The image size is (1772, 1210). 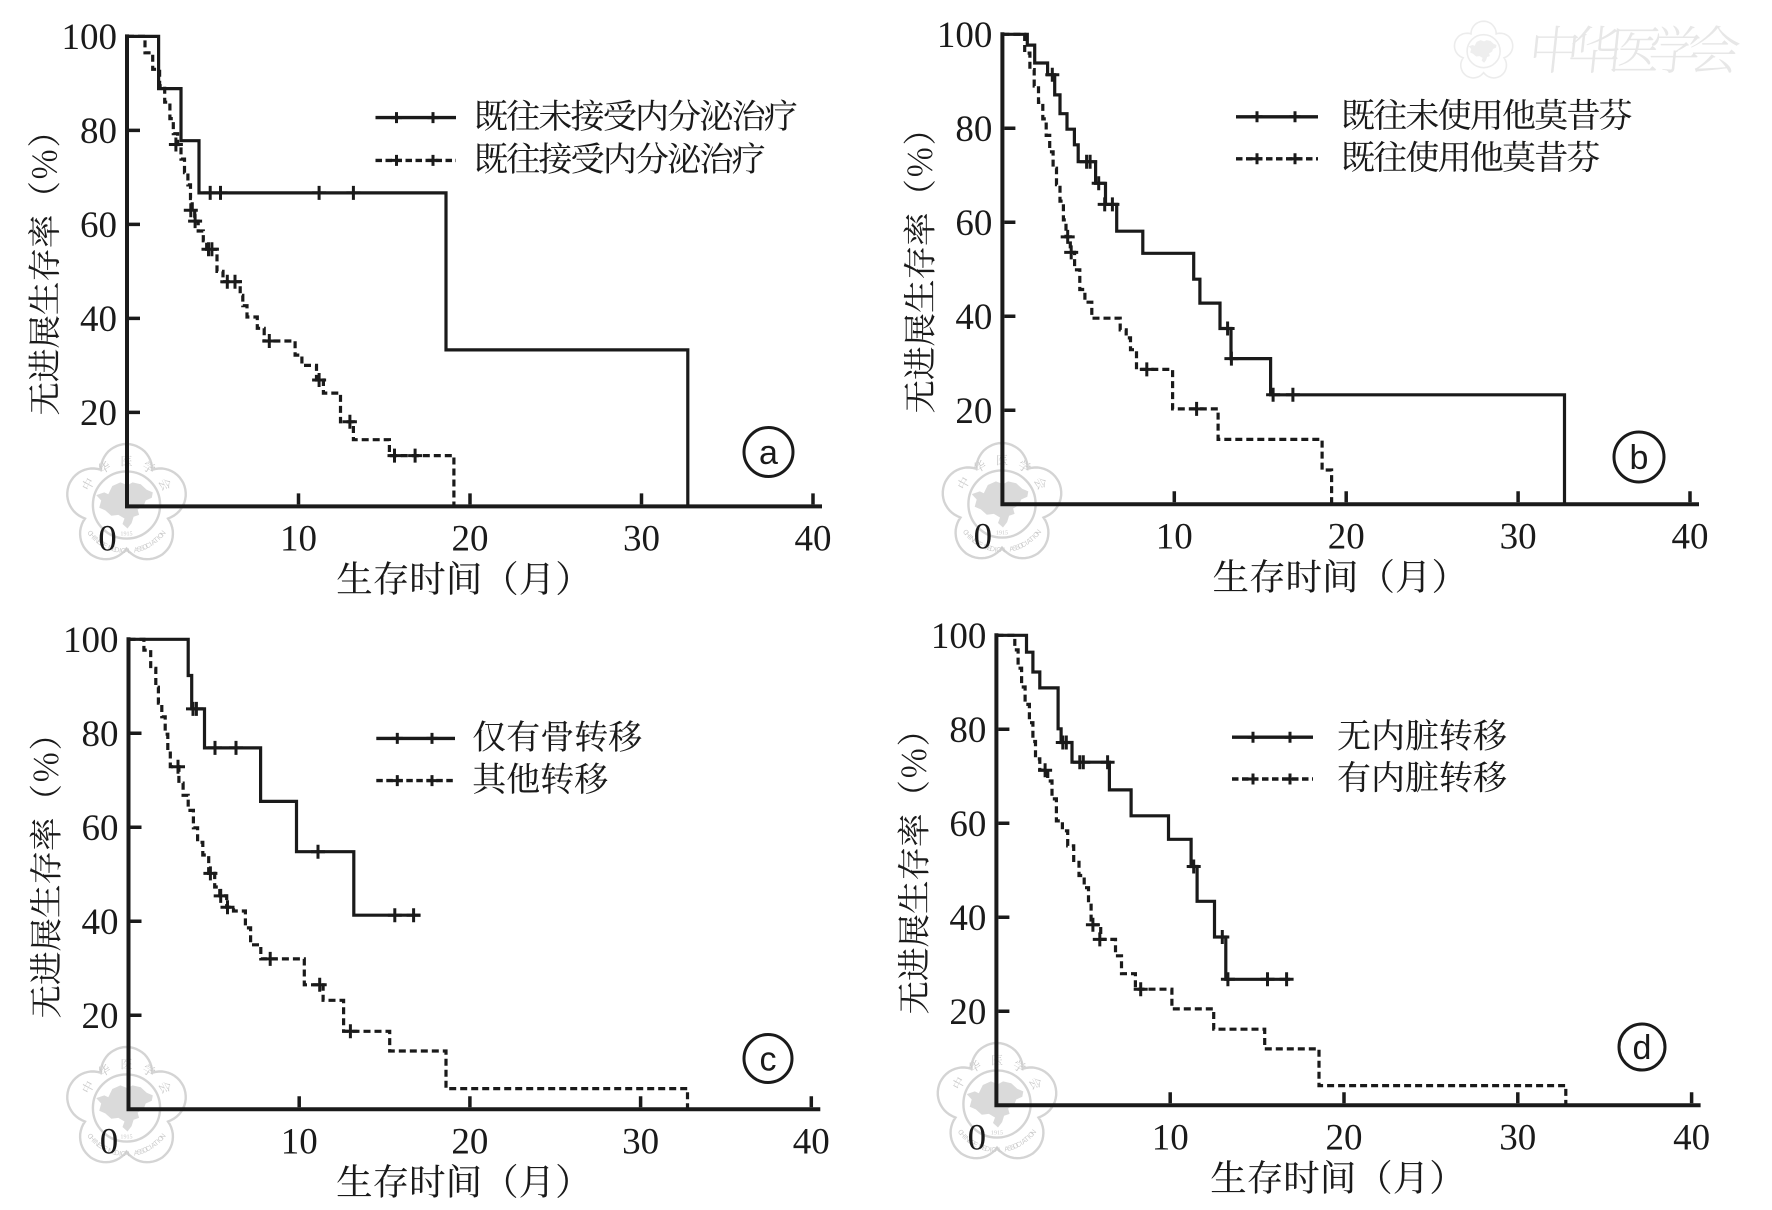 What do you see at coordinates (768, 453) in the screenshot?
I see `svg-text: a` at bounding box center [768, 453].